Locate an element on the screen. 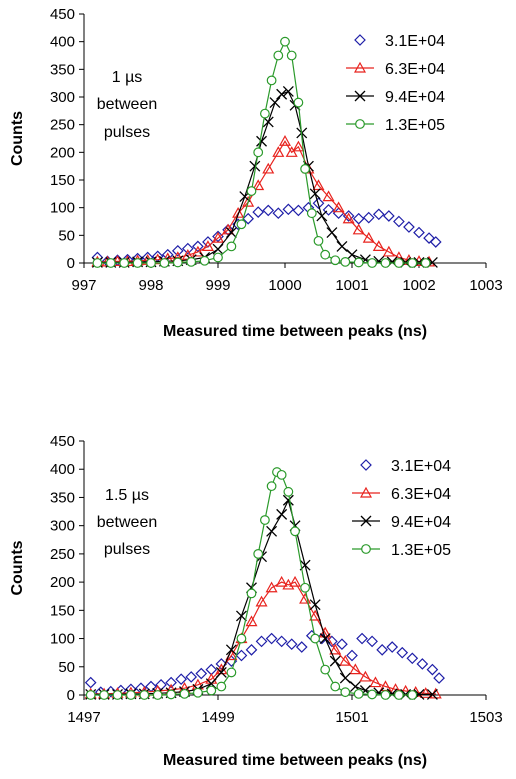 The height and width of the screenshot is (779, 516). y-tick-label: 300 is located at coordinates (62, 97).